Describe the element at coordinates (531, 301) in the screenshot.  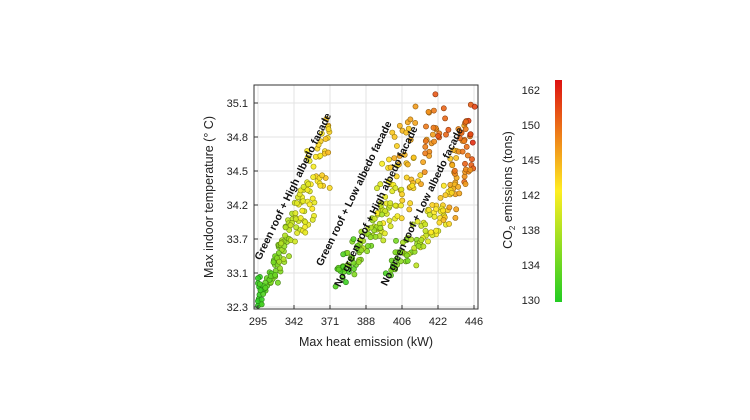
I see `colorbar-tick-label: 130` at that location.